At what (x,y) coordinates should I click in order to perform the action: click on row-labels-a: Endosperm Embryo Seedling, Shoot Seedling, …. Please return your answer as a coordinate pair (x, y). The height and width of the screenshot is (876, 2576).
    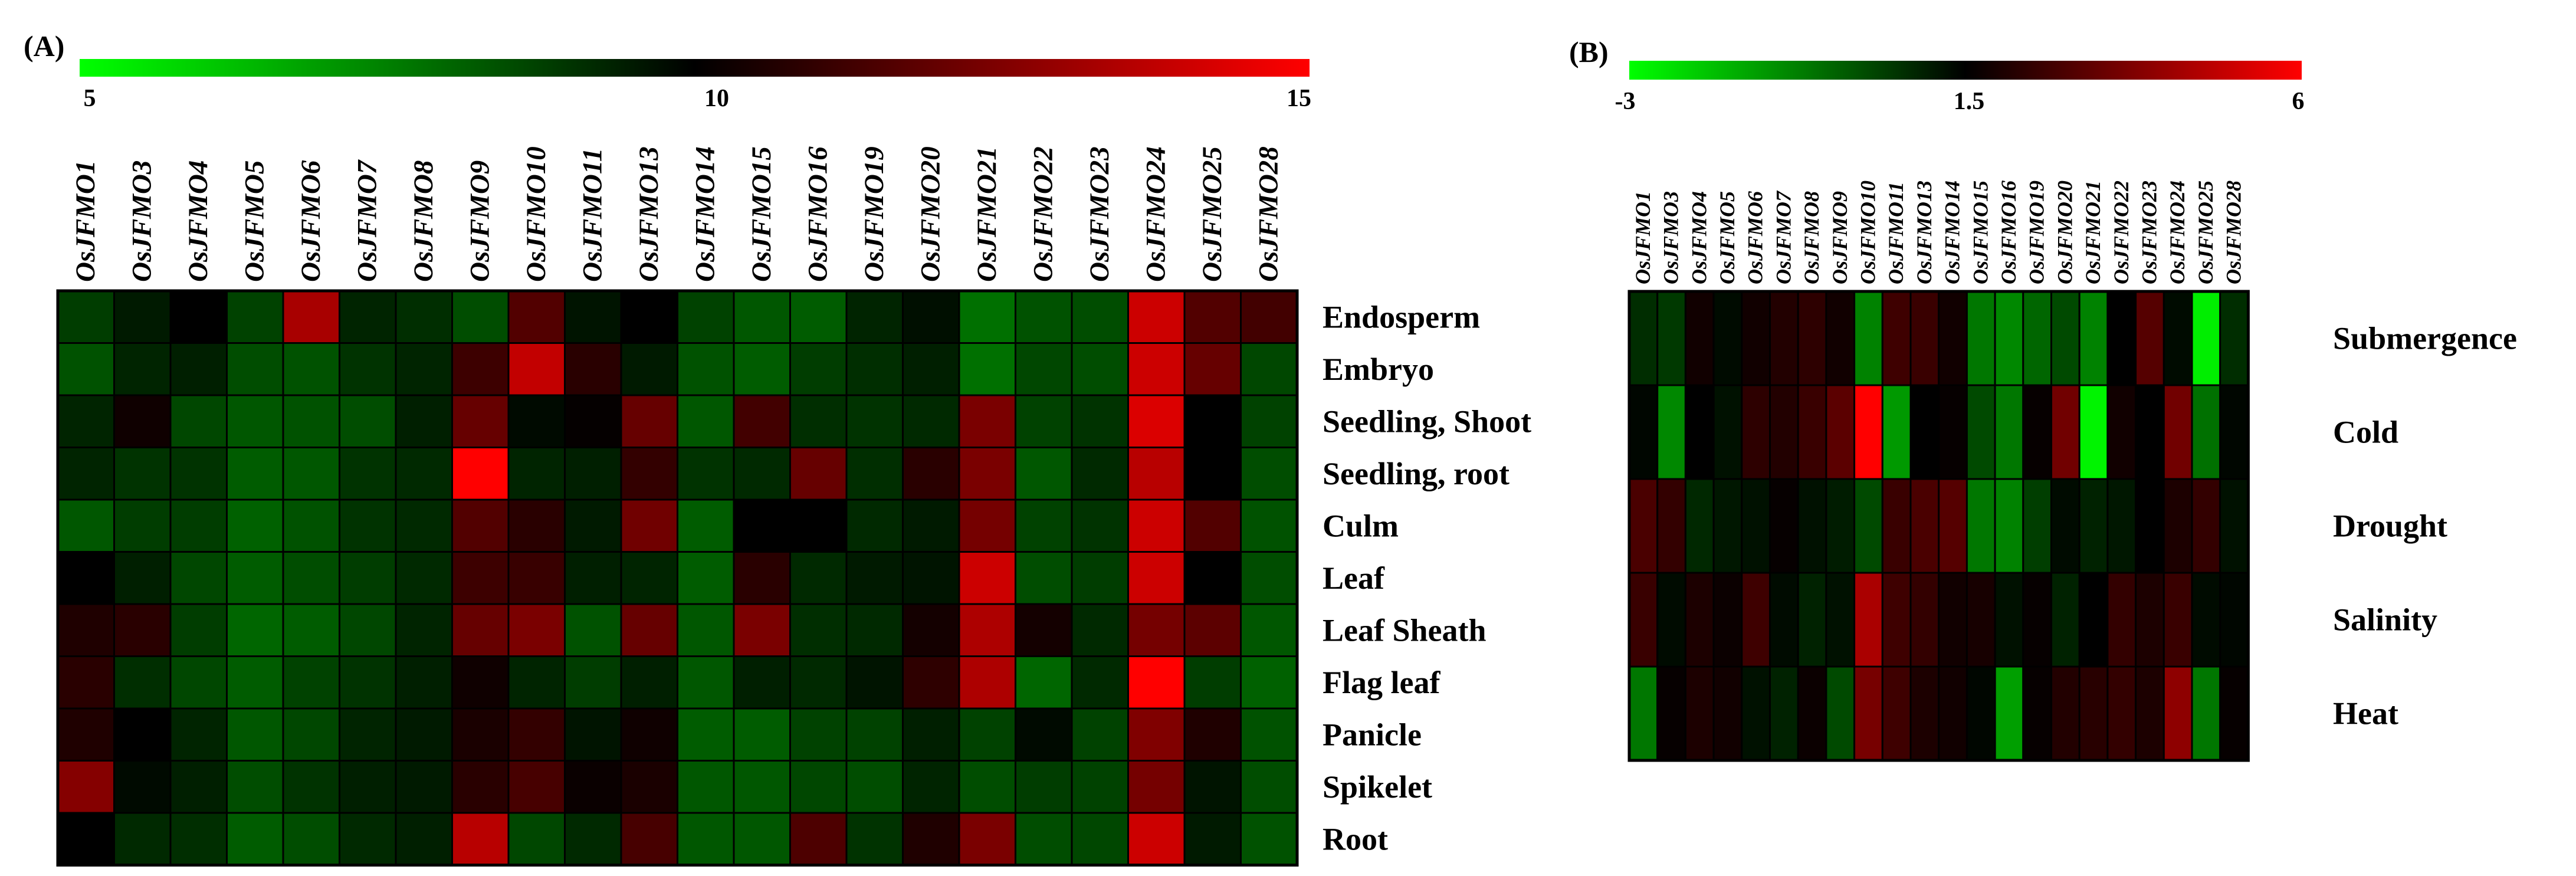
    Looking at the image, I should click on (1427, 578).